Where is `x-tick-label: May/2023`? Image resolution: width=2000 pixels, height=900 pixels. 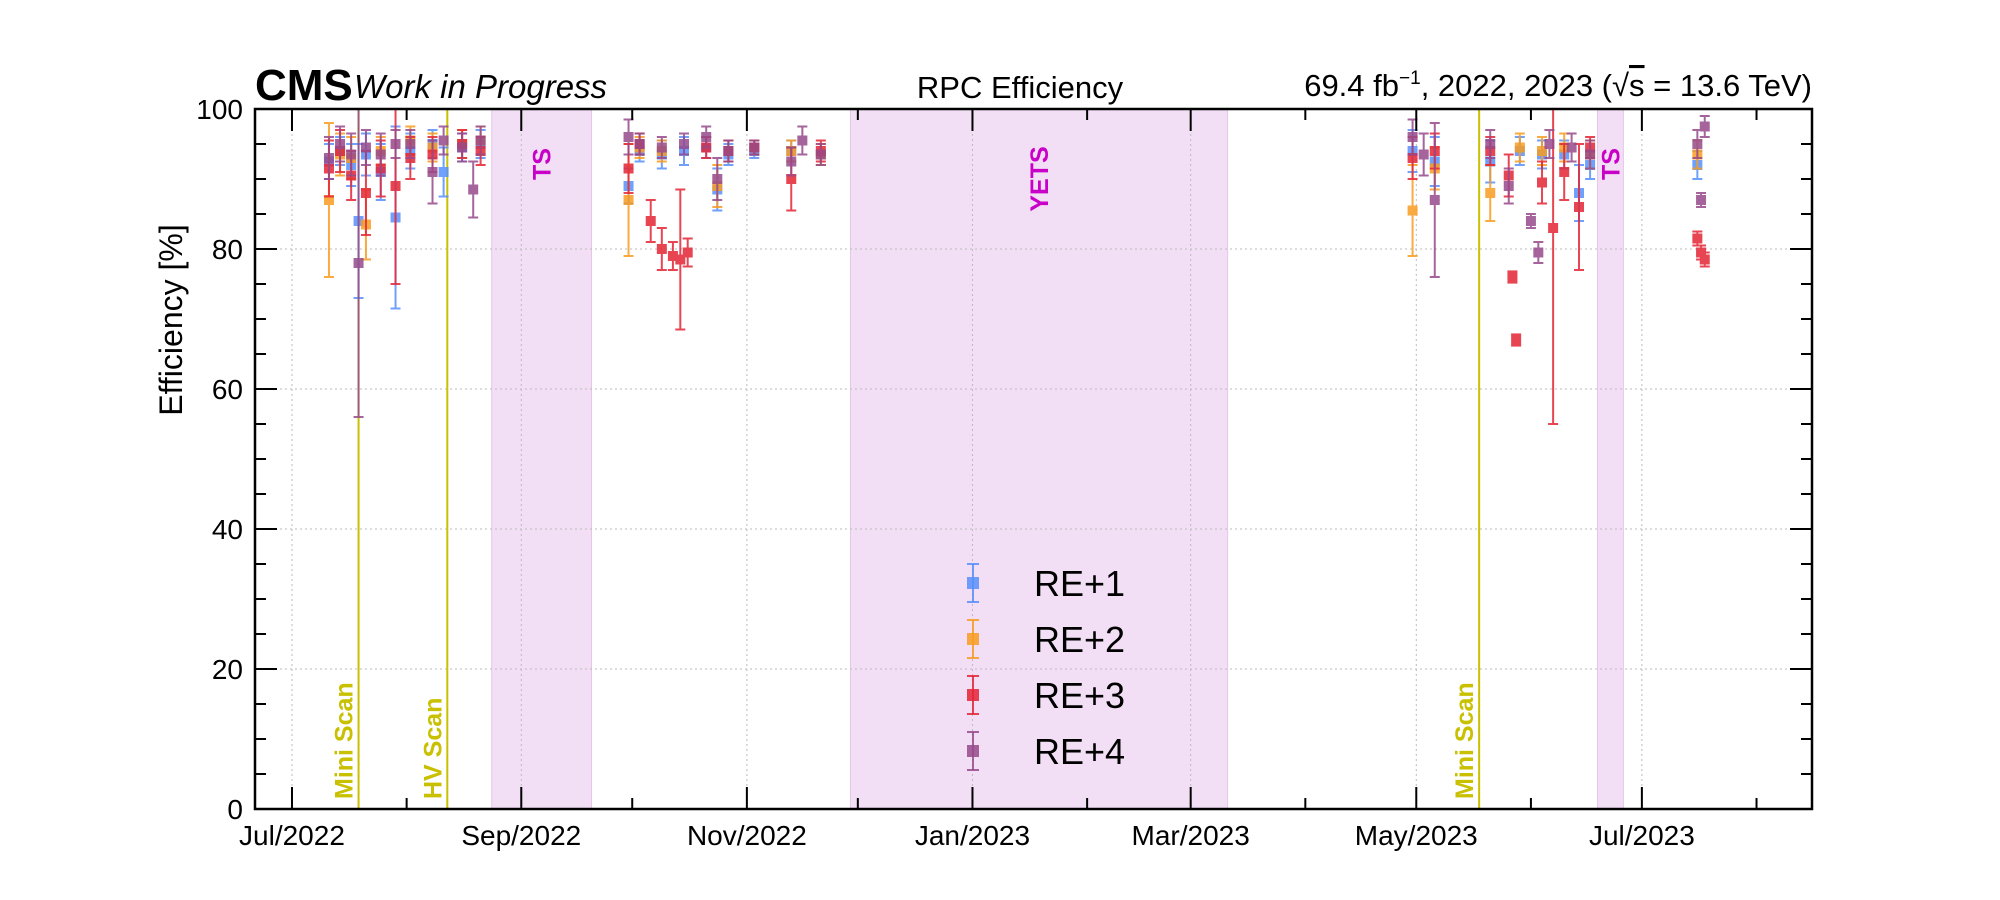
x-tick-label: May/2023 is located at coordinates (1416, 835).